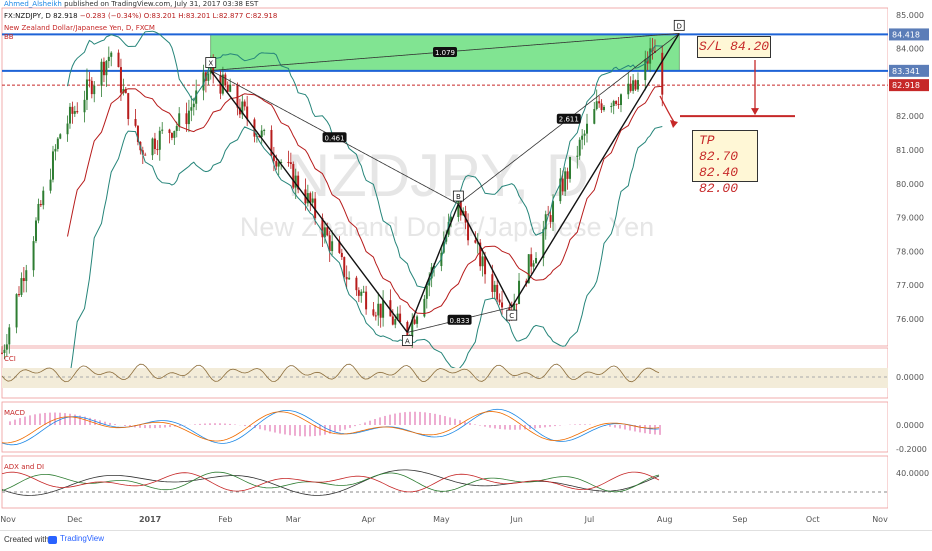 The image size is (932, 551). I want to click on price-tick-label: 84.000, so click(910, 49).